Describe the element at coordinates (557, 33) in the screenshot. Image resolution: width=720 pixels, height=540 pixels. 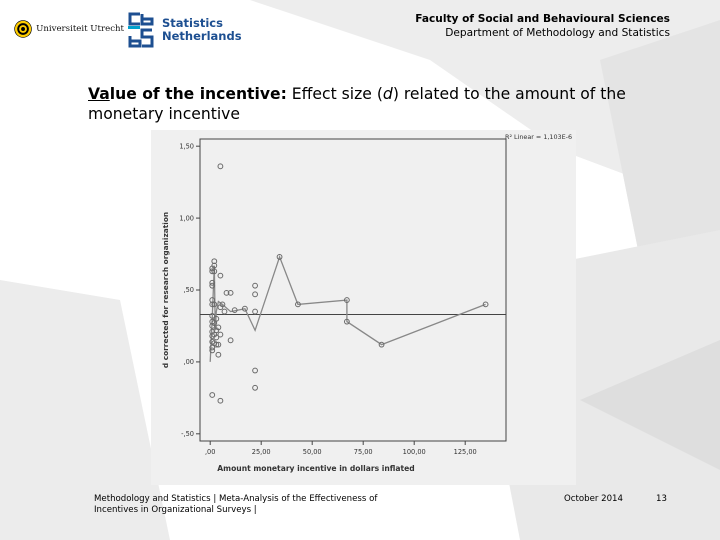
I see `department-name: Department of Methodology and Statistics` at that location.